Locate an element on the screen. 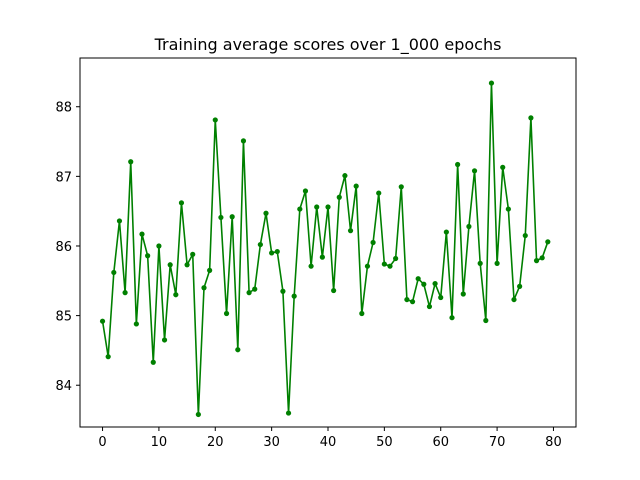 The image size is (640, 480). x-tick-label: 80 is located at coordinates (553, 442).